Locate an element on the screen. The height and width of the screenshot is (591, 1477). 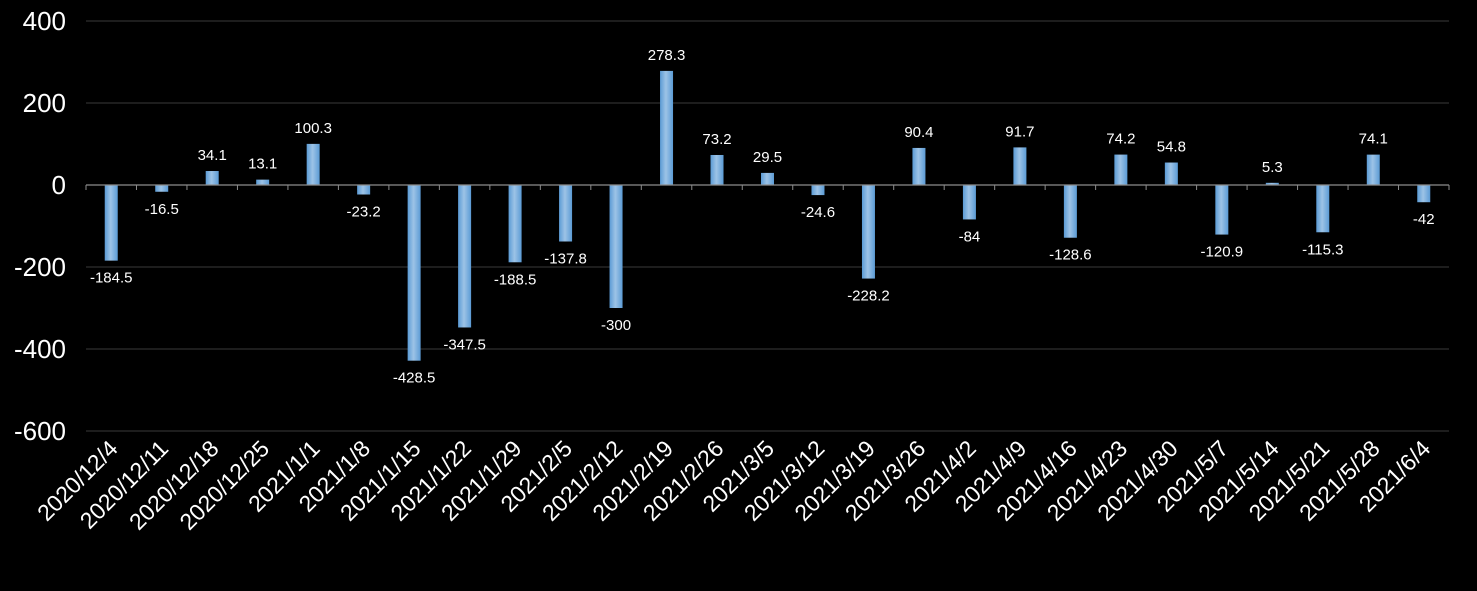
data-label: 74.2 is located at coordinates (1120, 139).